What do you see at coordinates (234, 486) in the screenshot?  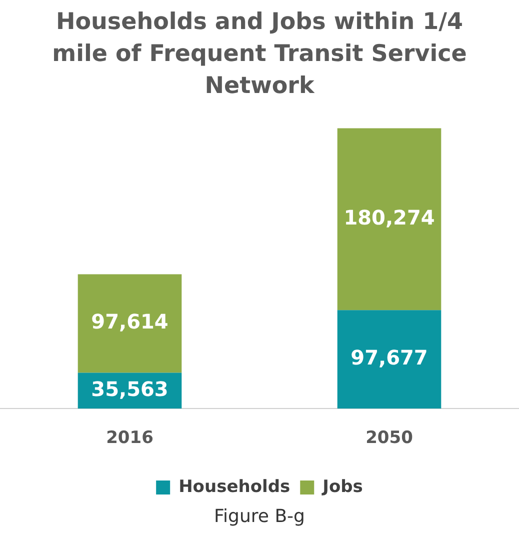 I see `legend-label: Households` at bounding box center [234, 486].